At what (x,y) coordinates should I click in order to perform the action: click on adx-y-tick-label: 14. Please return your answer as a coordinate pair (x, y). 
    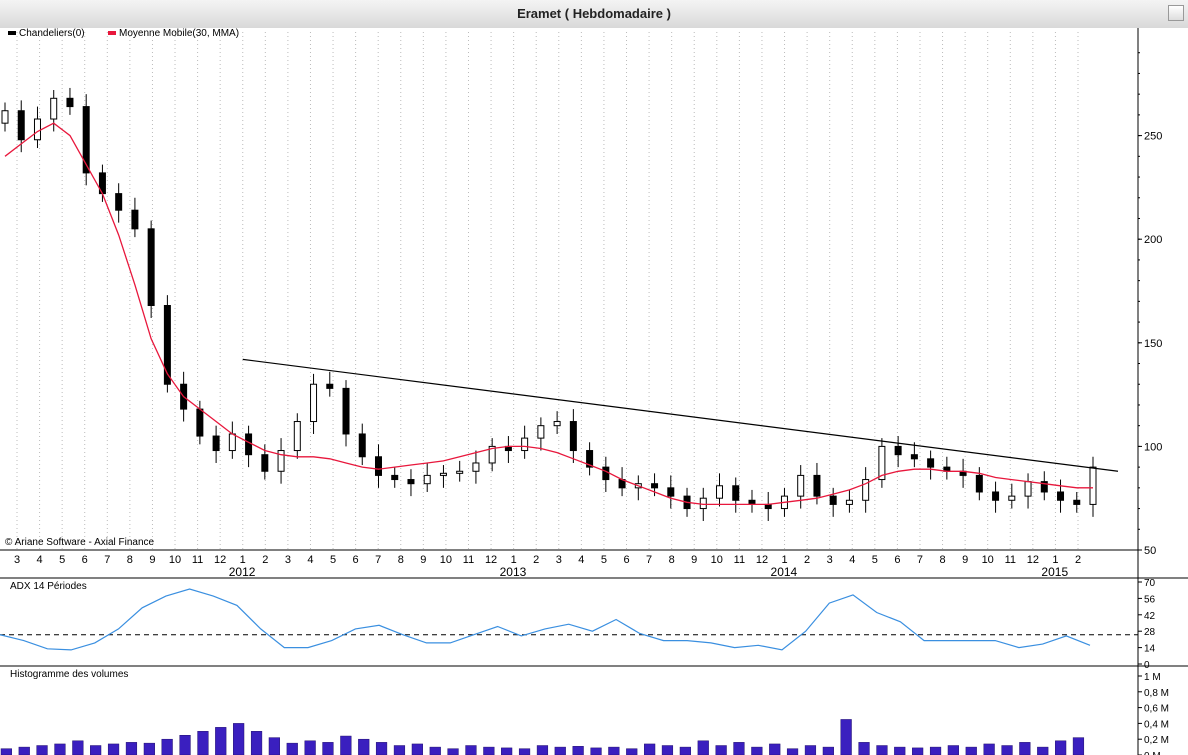
    Looking at the image, I should click on (1150, 649).